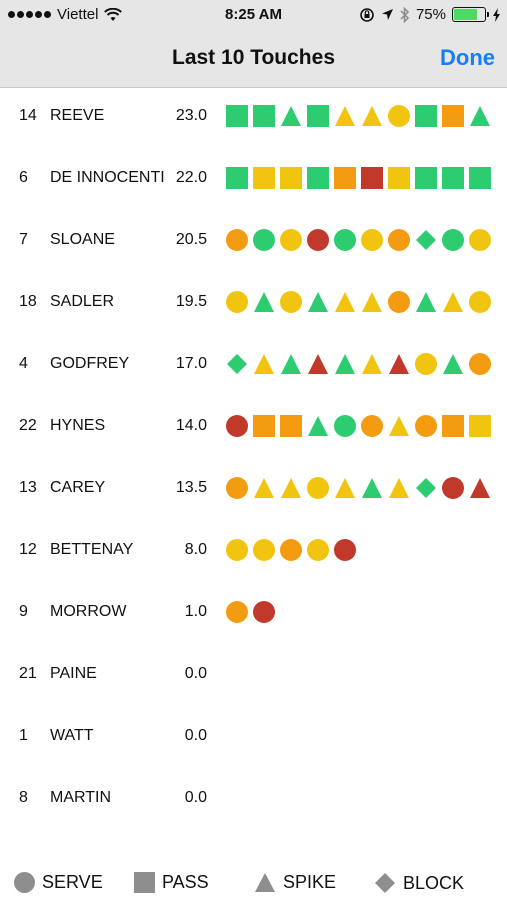  I want to click on player-row: 6 DE INNOCENTI 22.0, so click(253, 181).